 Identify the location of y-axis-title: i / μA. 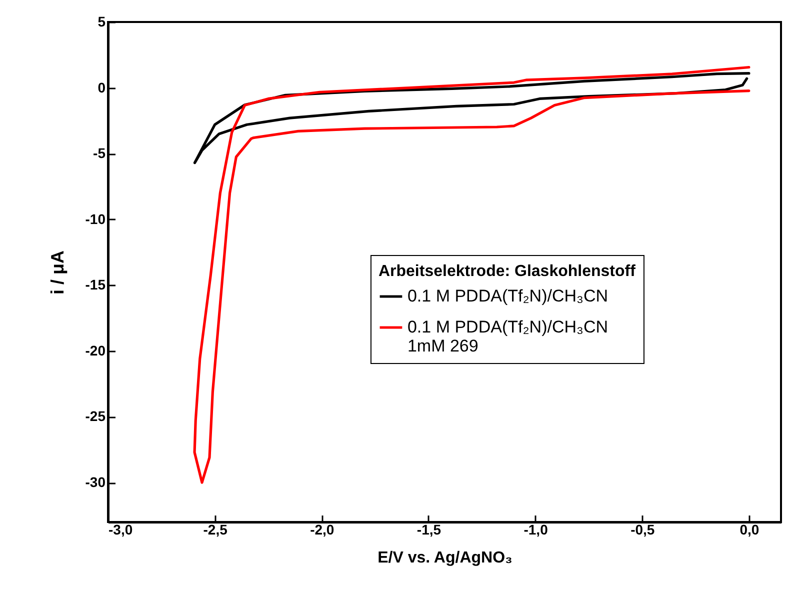
(57, 272).